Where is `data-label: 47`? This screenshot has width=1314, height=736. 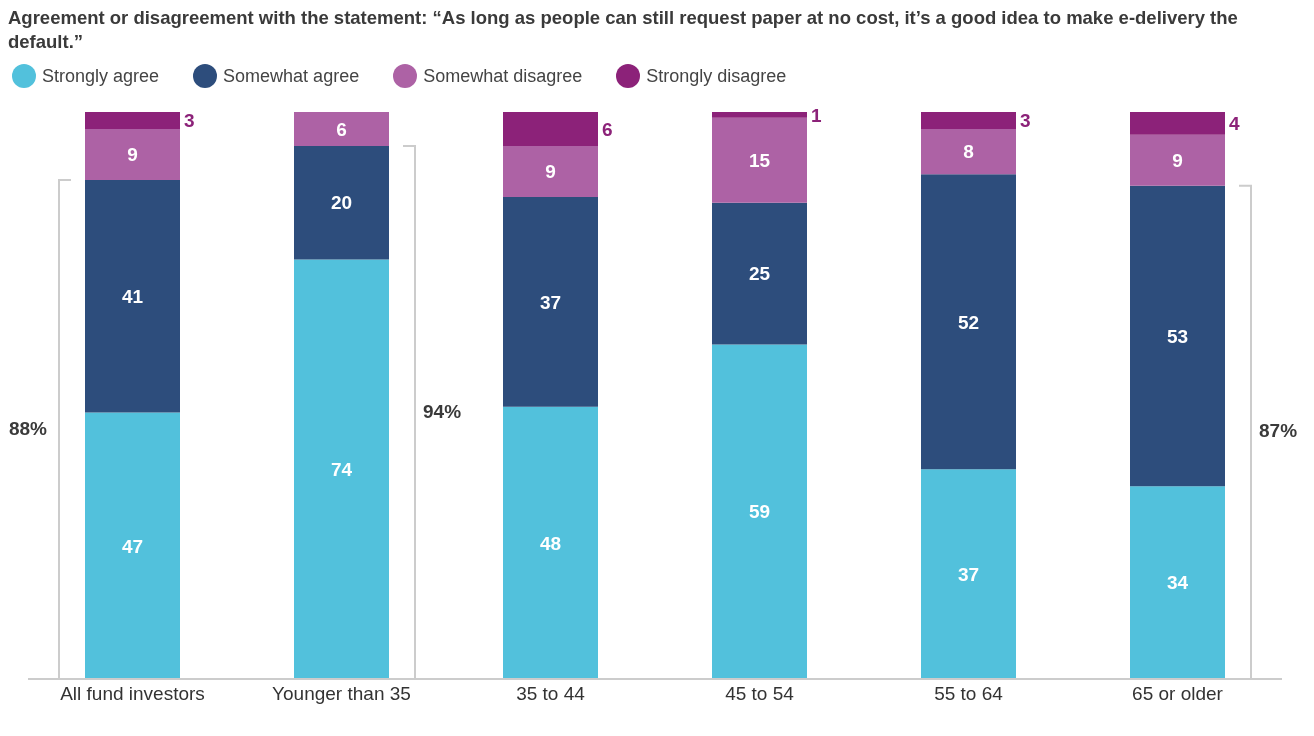 data-label: 47 is located at coordinates (132, 546).